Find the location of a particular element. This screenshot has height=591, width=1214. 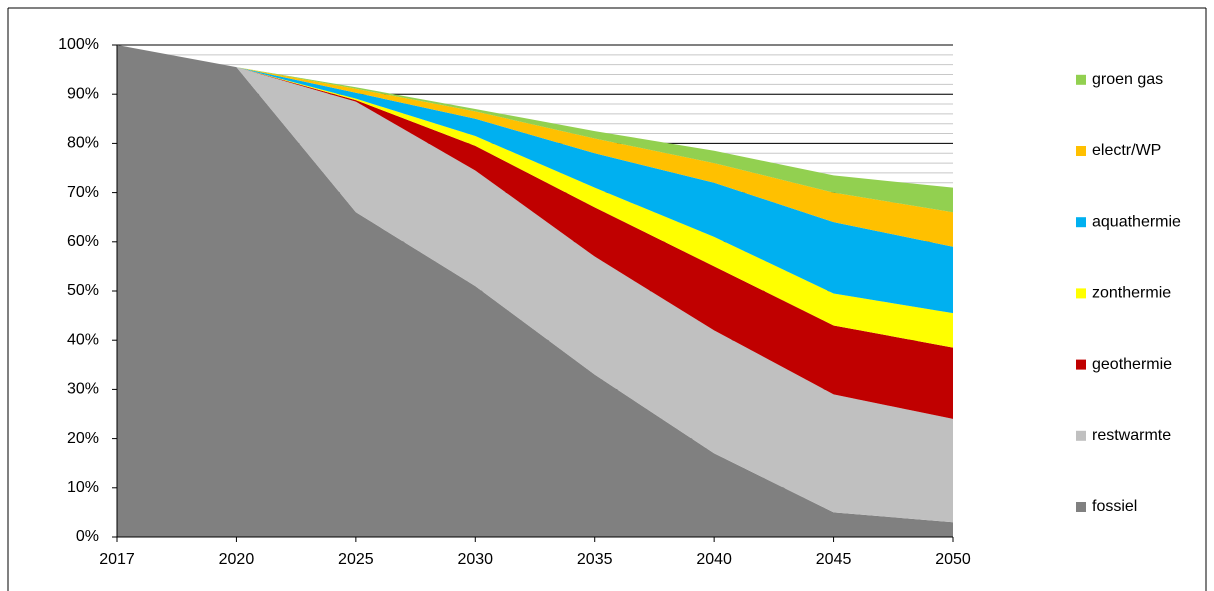

y-tick-label: 50% is located at coordinates (83, 290).